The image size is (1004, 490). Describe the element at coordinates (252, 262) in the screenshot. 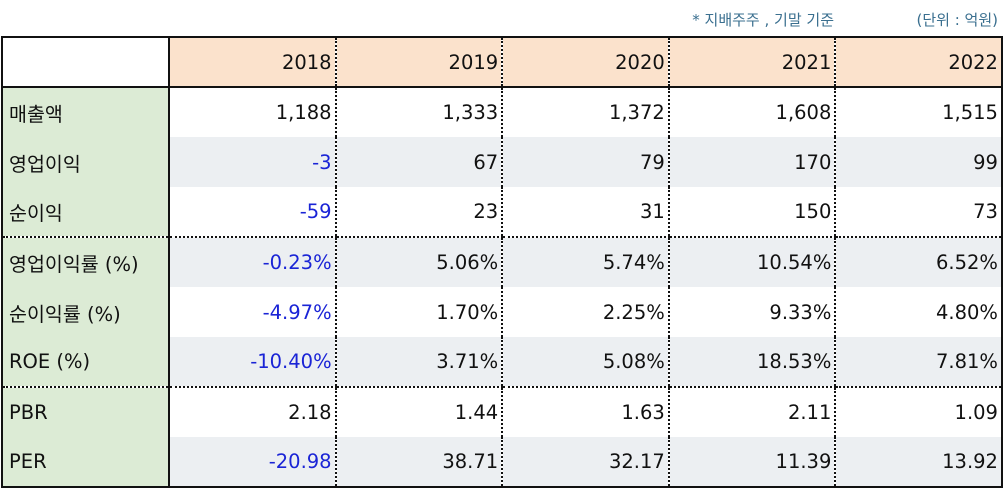

I see `value-cell: -0.23%` at that location.